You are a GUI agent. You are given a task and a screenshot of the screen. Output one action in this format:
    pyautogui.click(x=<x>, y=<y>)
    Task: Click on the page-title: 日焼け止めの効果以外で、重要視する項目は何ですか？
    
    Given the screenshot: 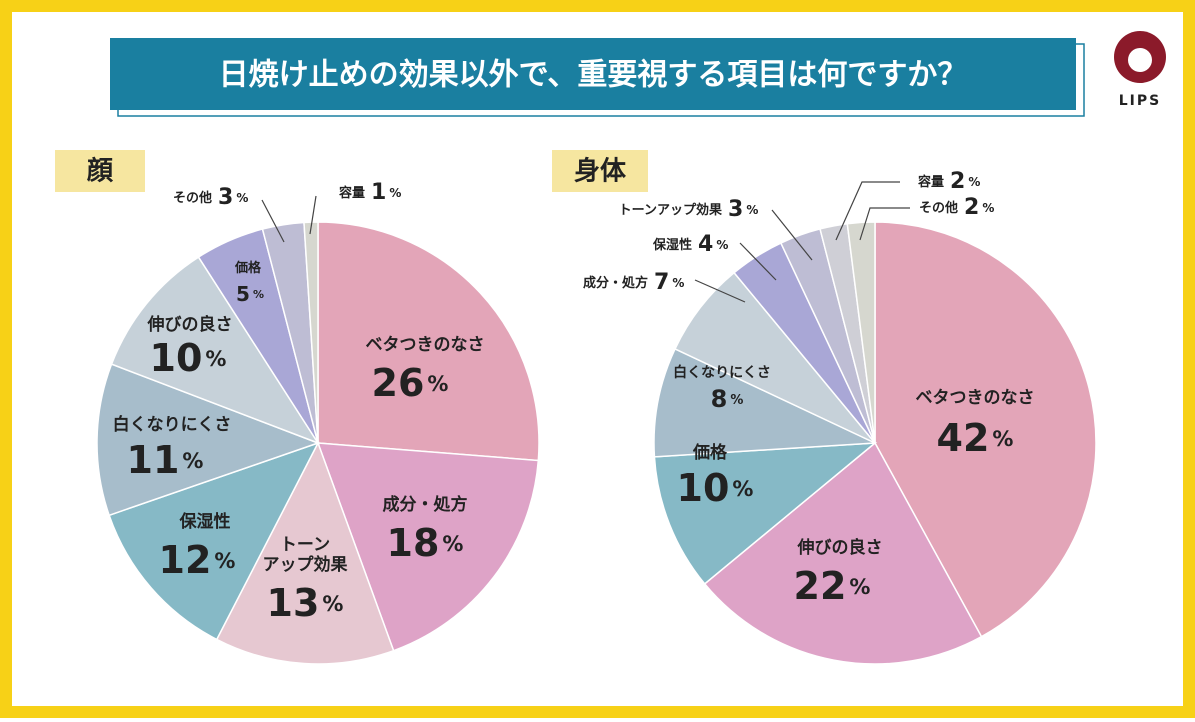 What is the action you would take?
    pyautogui.click(x=593, y=75)
    